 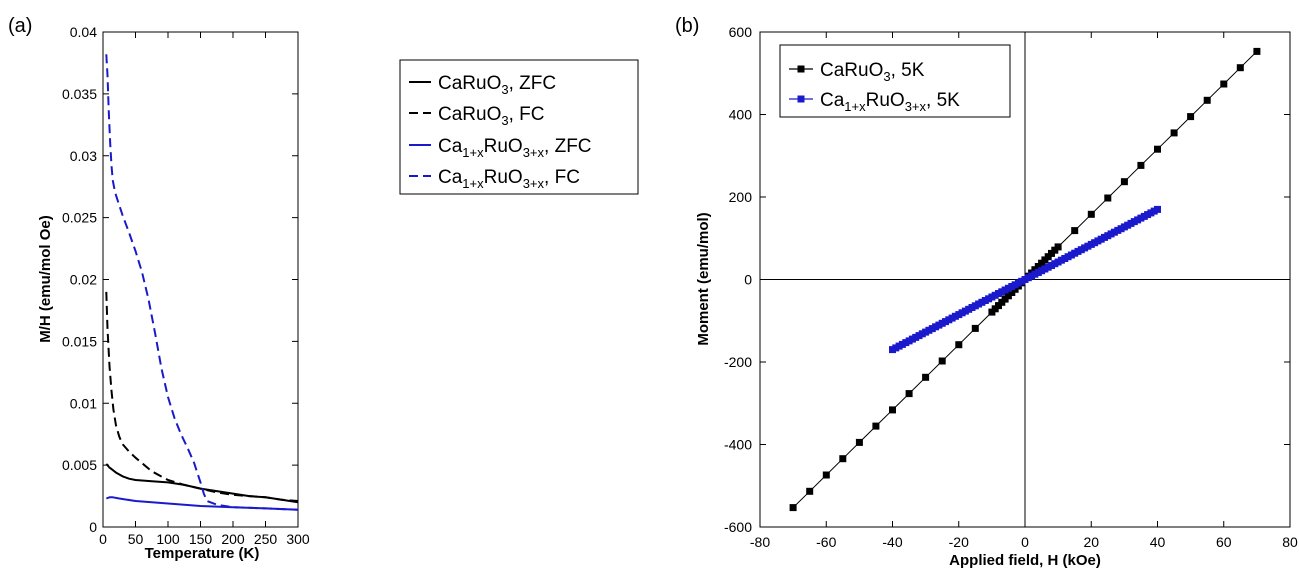 I want to click on b-y-tick-label: -400, so click(x=738, y=445).